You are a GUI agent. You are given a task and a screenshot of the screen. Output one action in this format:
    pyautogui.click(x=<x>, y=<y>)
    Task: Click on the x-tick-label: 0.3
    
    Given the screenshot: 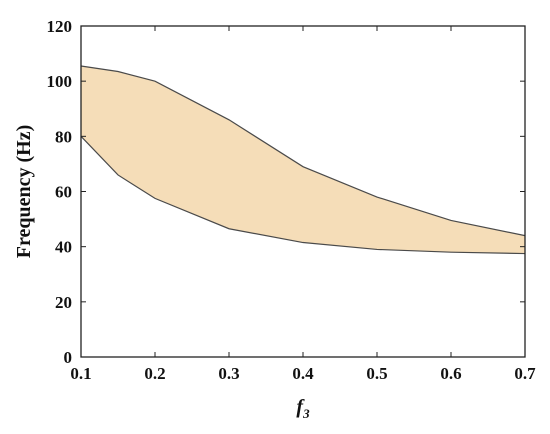 What is the action you would take?
    pyautogui.click(x=228, y=373)
    